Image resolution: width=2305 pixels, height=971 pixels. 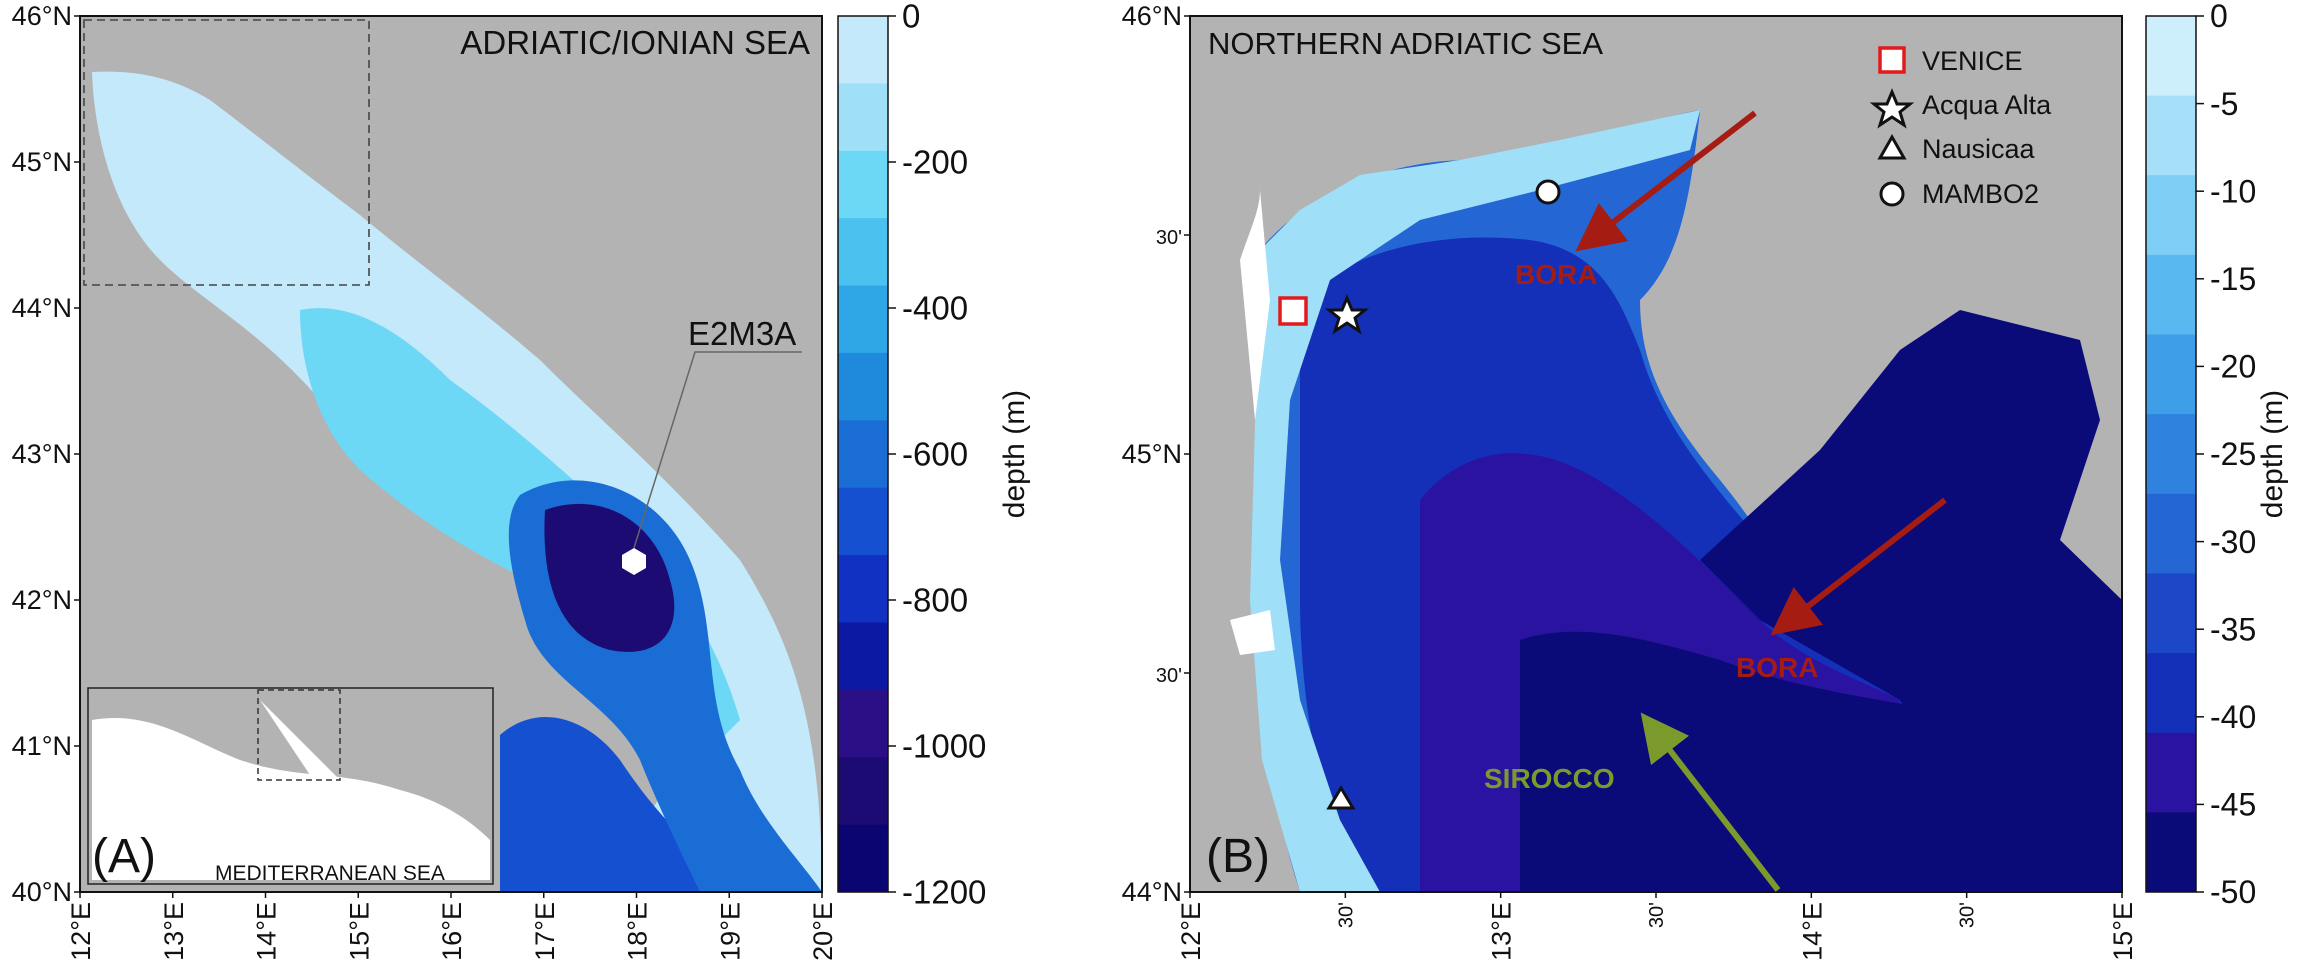 I want to click on panel-b-label: (B), so click(x=1238, y=856).